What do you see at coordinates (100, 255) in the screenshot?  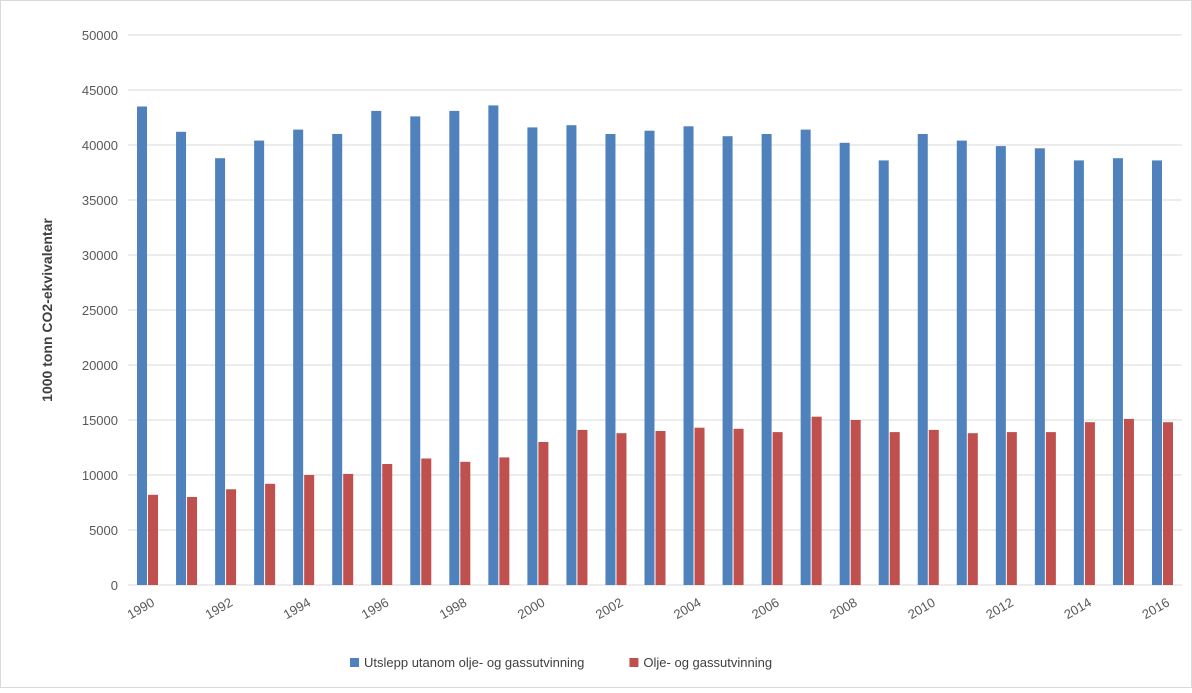 I see `y-tick-label: 30000` at bounding box center [100, 255].